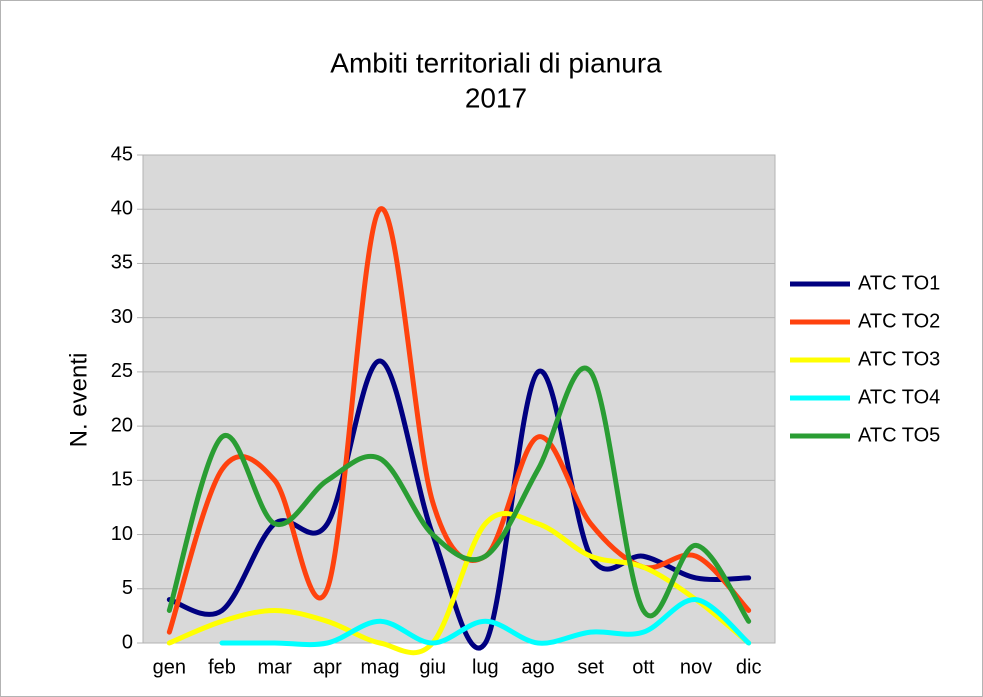  I want to click on legend-label: ATC TO3, so click(899, 359).